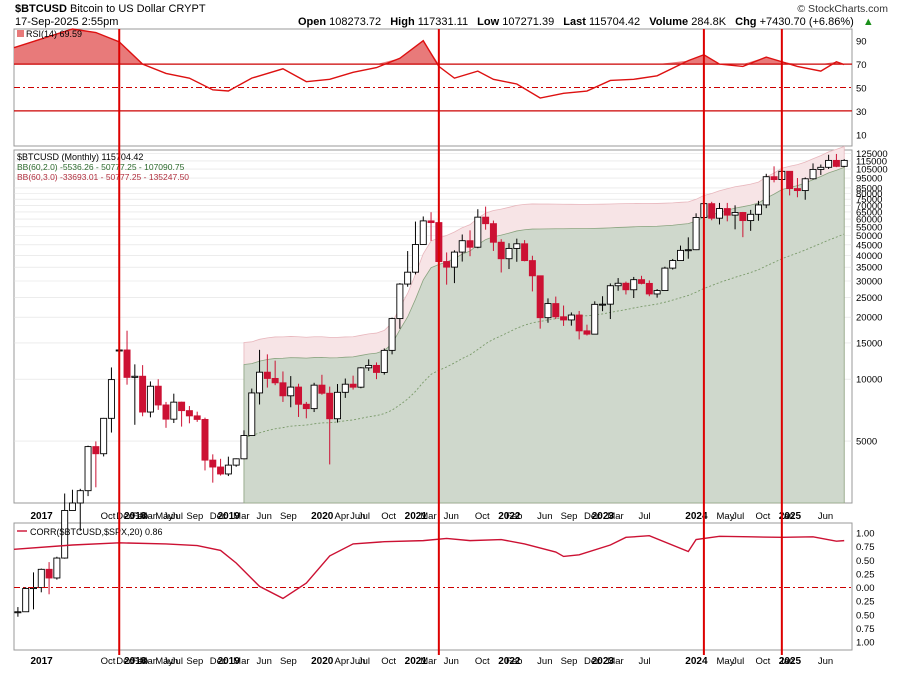 The width and height of the screenshot is (900, 673). What do you see at coordinates (869, 282) in the screenshot?
I see `price-tick-label: 30000` at bounding box center [869, 282].